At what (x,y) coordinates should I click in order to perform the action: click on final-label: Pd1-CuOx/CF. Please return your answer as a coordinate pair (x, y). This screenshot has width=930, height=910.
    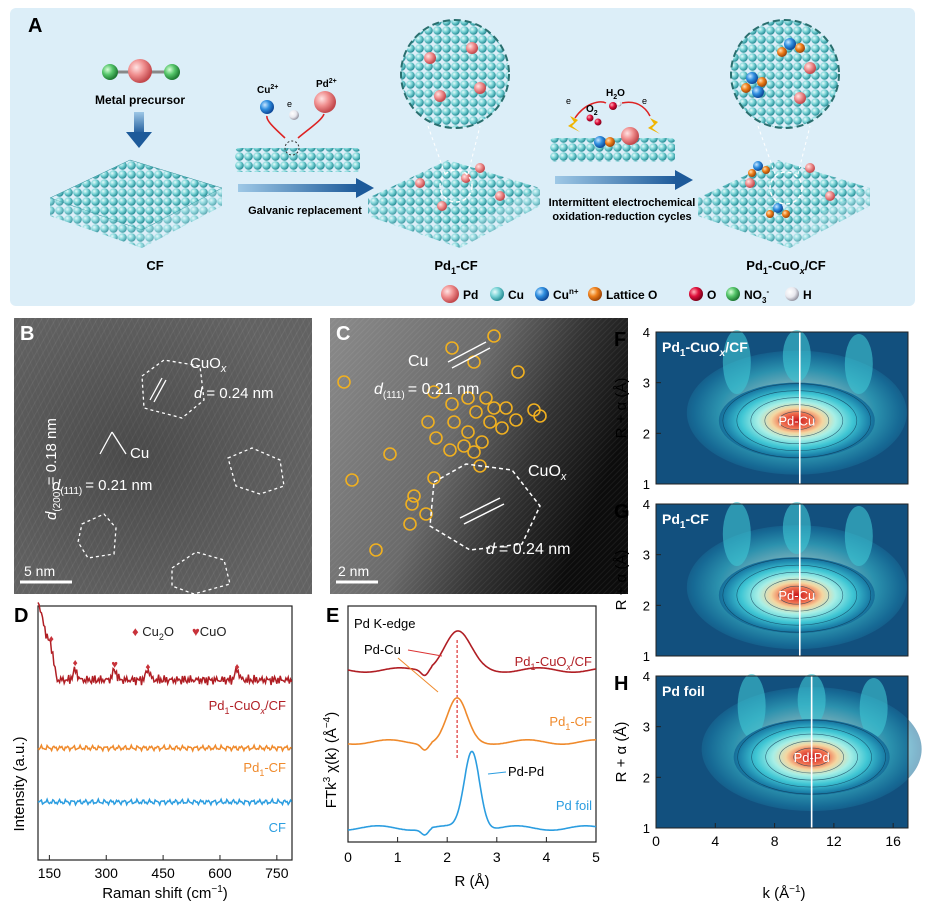
    Looking at the image, I should click on (785, 267).